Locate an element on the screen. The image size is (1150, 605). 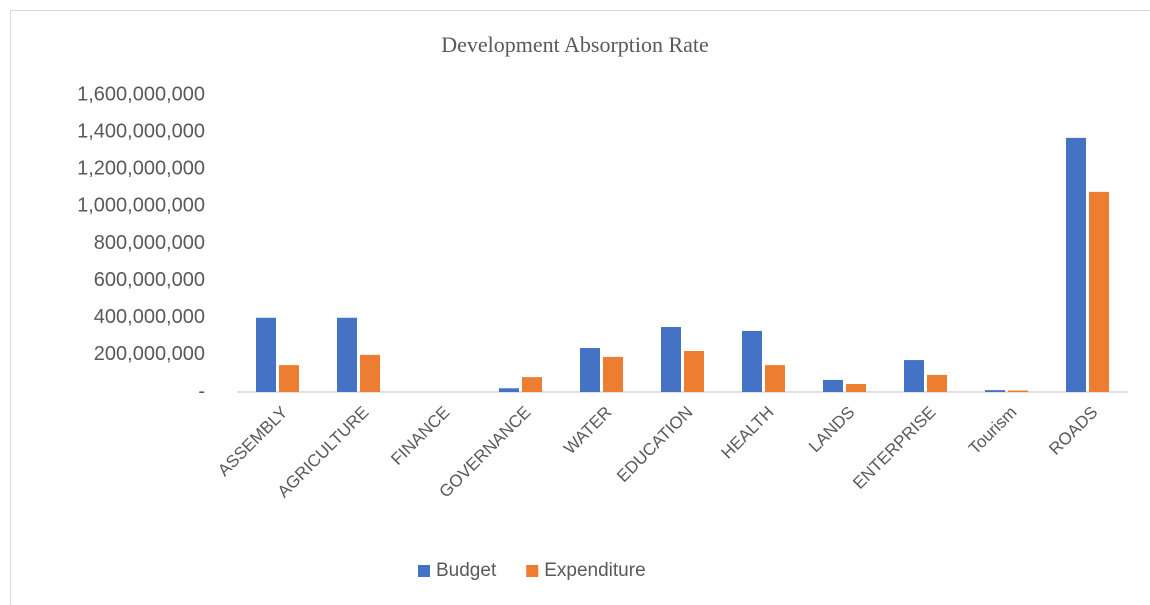
y-tick-label: 600,000,000 is located at coordinates (149, 280).